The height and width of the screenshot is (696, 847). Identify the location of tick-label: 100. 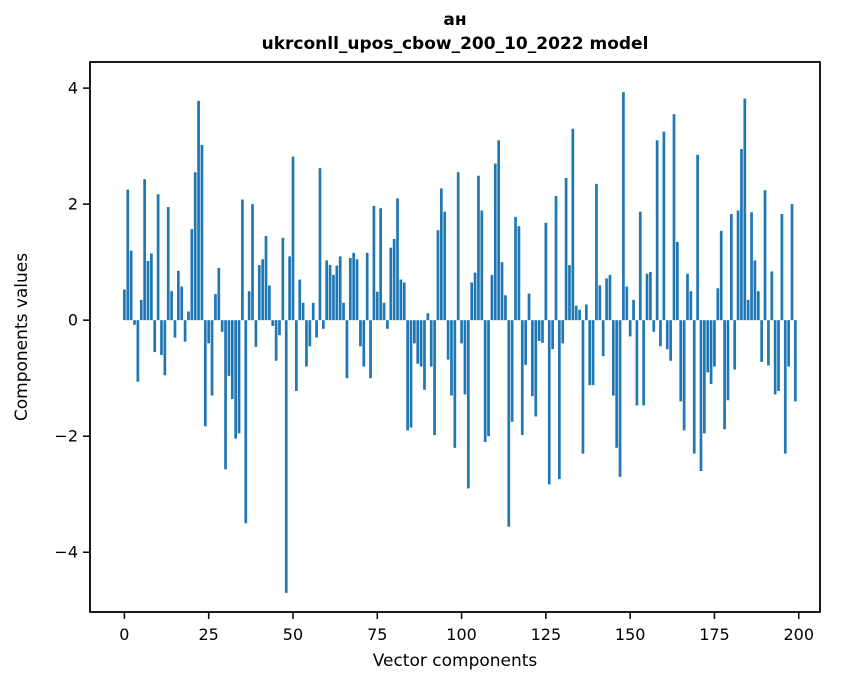
(461, 634).